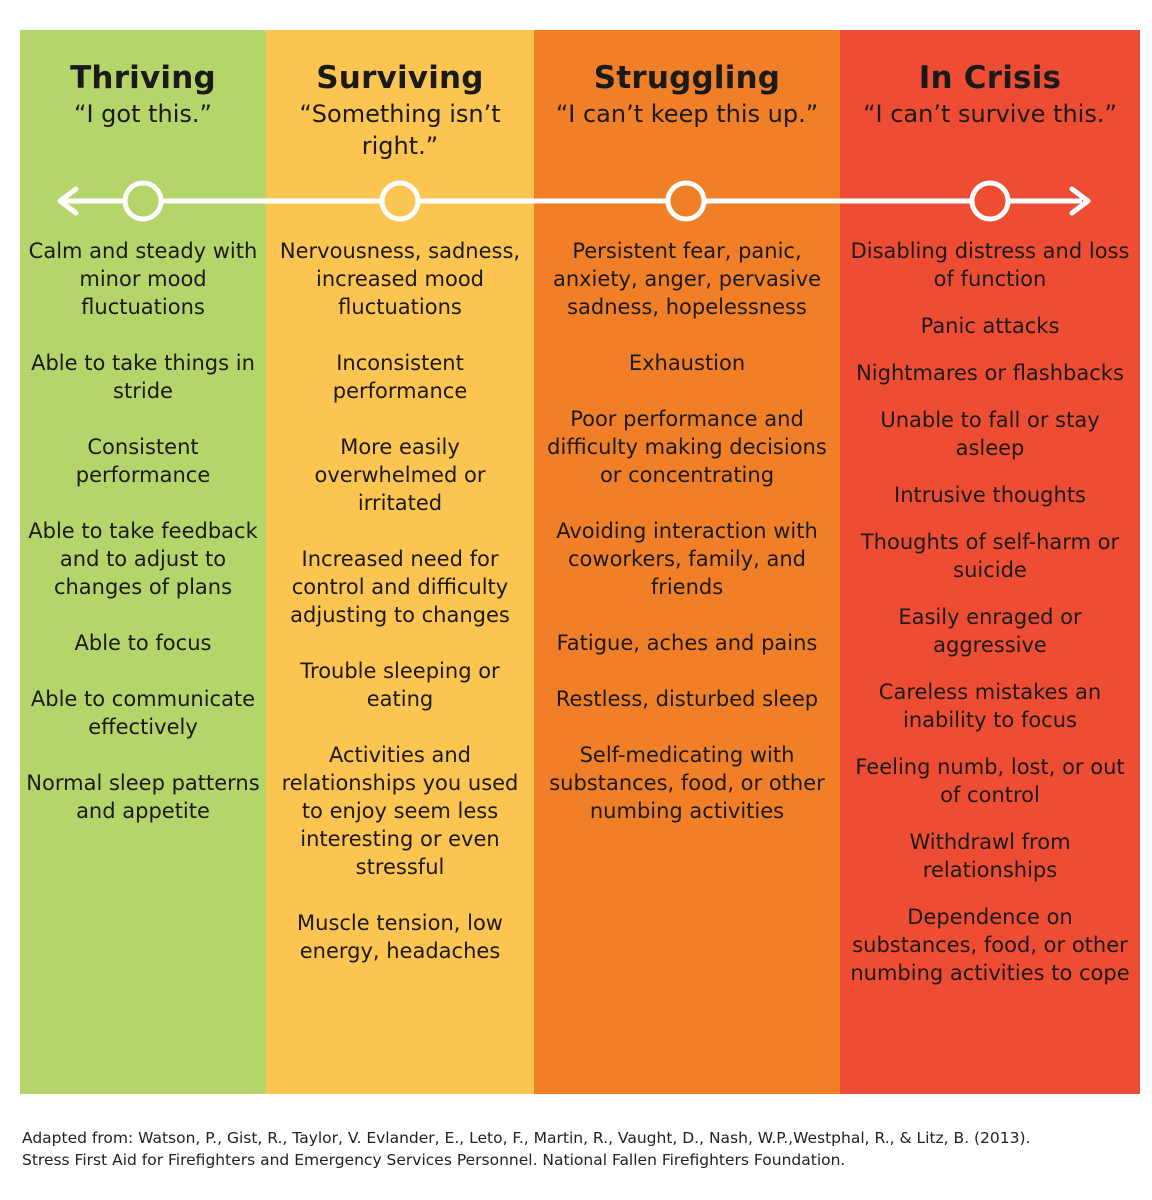 This screenshot has width=1152, height=1200. I want to click on column-title: Thriving, so click(143, 78).